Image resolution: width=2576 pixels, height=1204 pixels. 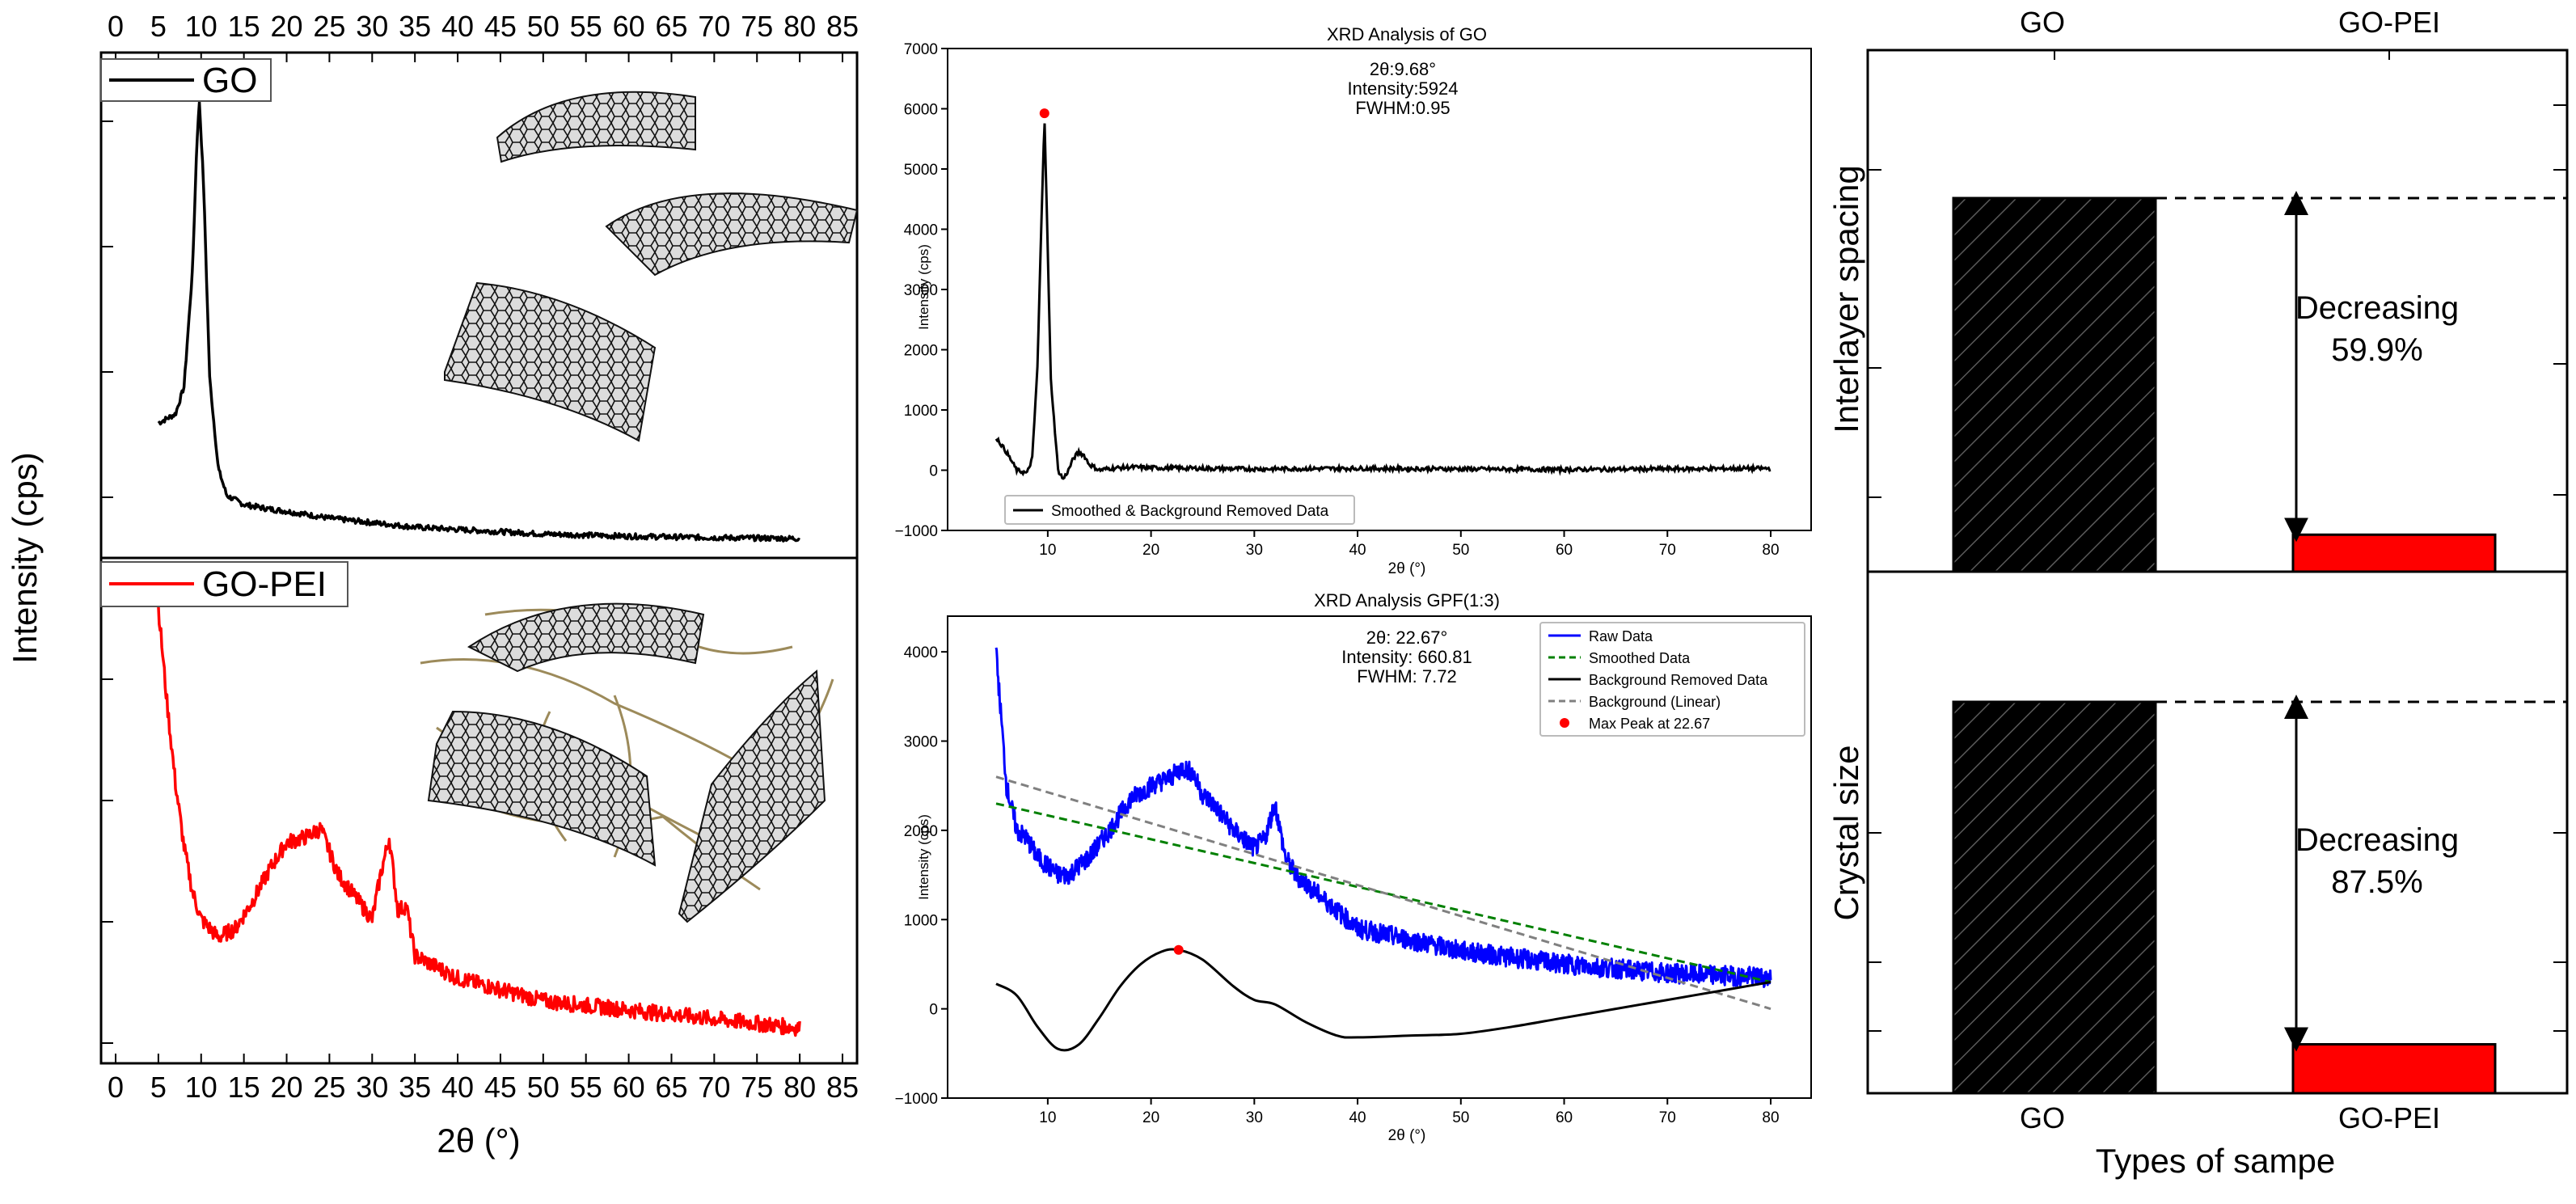 I want to click on panel-a-bottom-ticks: 0 5 10 15 20 25 30 35 40 45 50 55 60 65 70 75 80 85, so click(x=483, y=1079).